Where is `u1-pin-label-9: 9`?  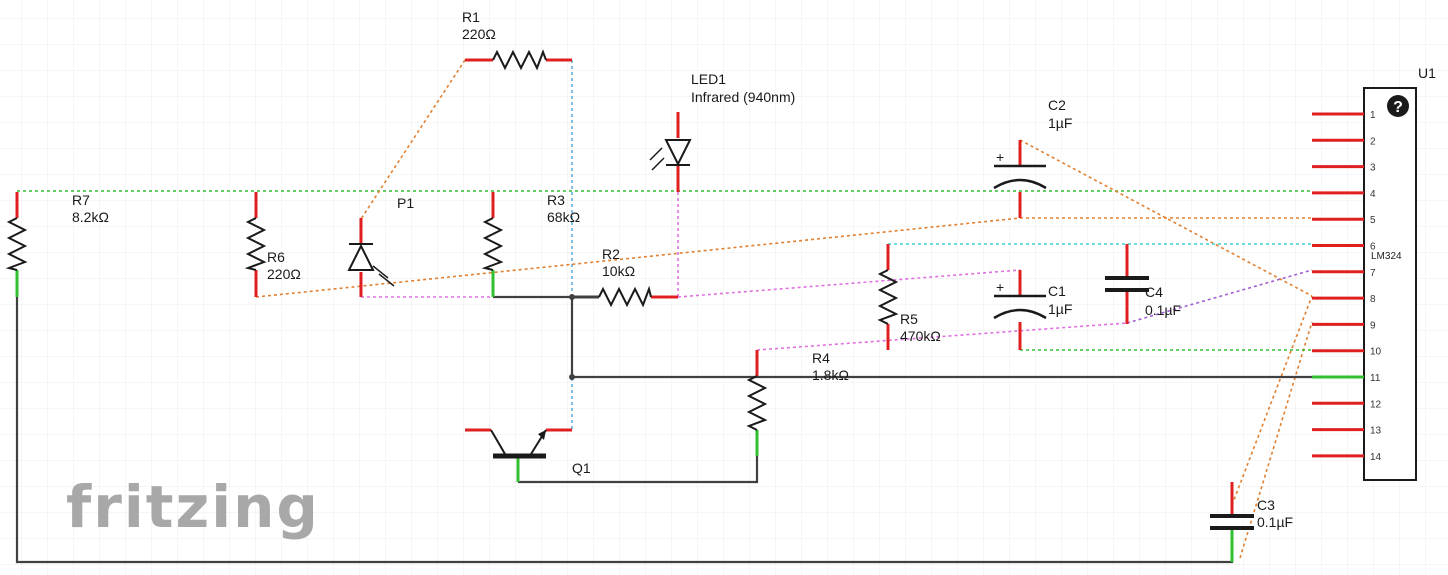
u1-pin-label-9: 9 is located at coordinates (1373, 325).